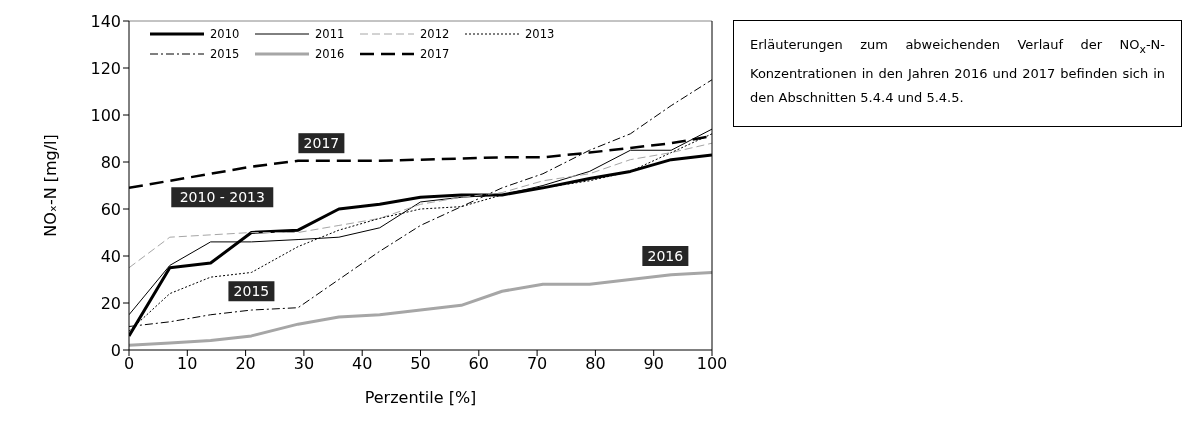 Image resolution: width=1187 pixels, height=425 pixels. Describe the element at coordinates (420, 364) in the screenshot. I see `x-tick-label: 50` at that location.